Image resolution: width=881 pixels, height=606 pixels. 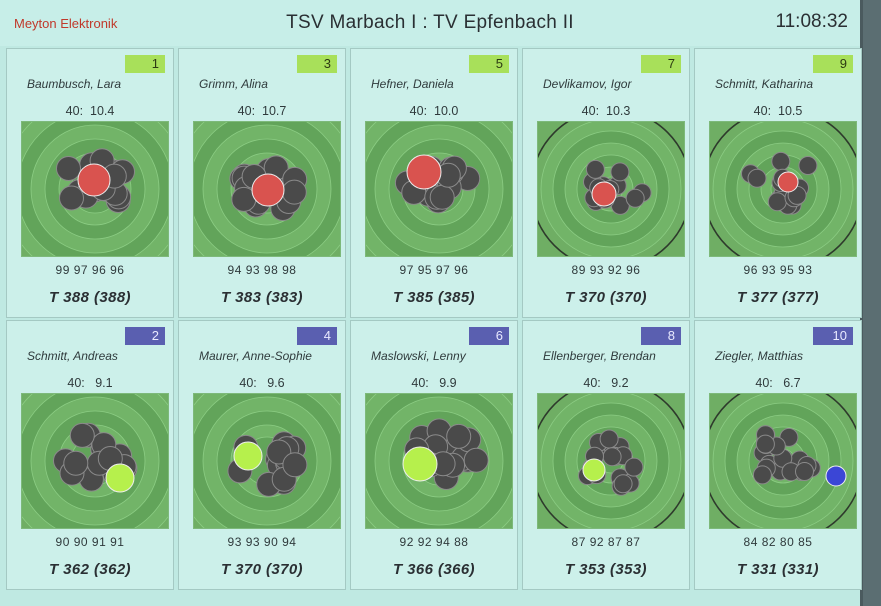 I want to click on lane-number-badge: 2, so click(x=145, y=336).